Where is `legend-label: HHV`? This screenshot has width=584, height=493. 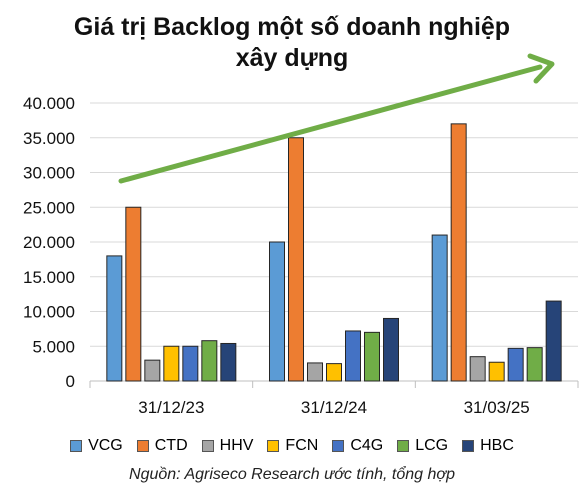
legend-label: HHV is located at coordinates (236, 445).